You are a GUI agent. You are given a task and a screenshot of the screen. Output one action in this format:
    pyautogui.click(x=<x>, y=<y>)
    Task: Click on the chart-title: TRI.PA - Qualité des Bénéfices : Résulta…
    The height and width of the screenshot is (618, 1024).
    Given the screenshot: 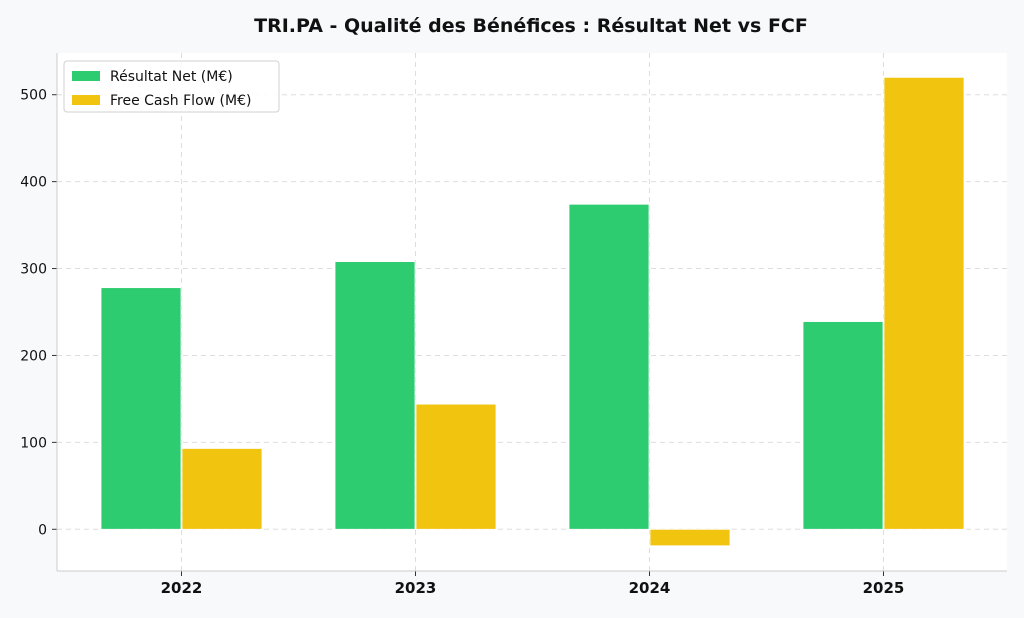 What is the action you would take?
    pyautogui.click(x=531, y=26)
    